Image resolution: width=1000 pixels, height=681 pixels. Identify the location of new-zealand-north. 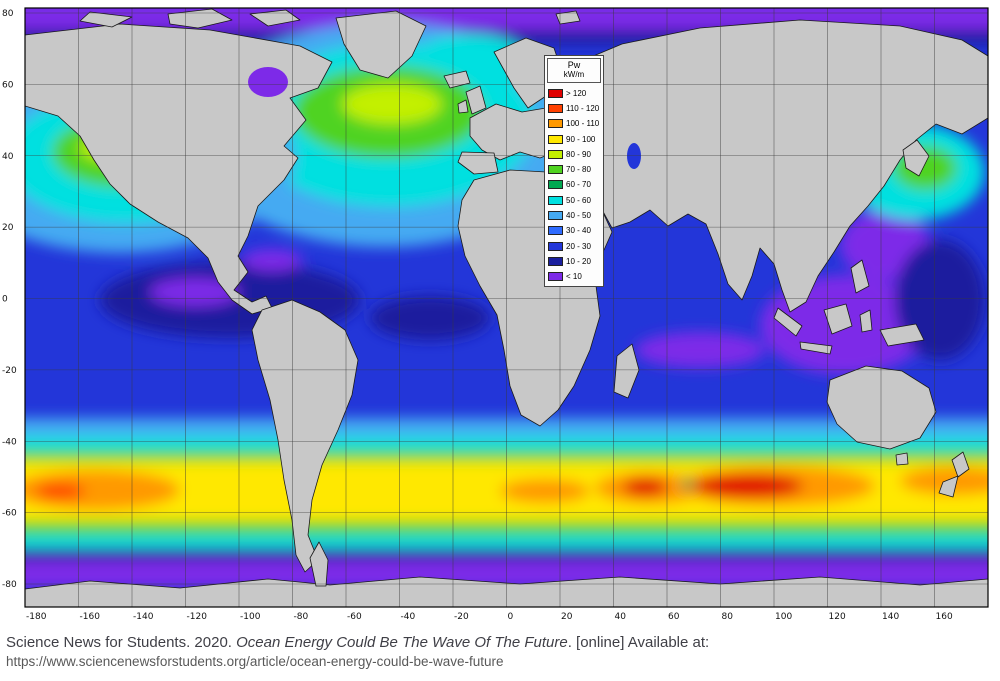
(960, 464).